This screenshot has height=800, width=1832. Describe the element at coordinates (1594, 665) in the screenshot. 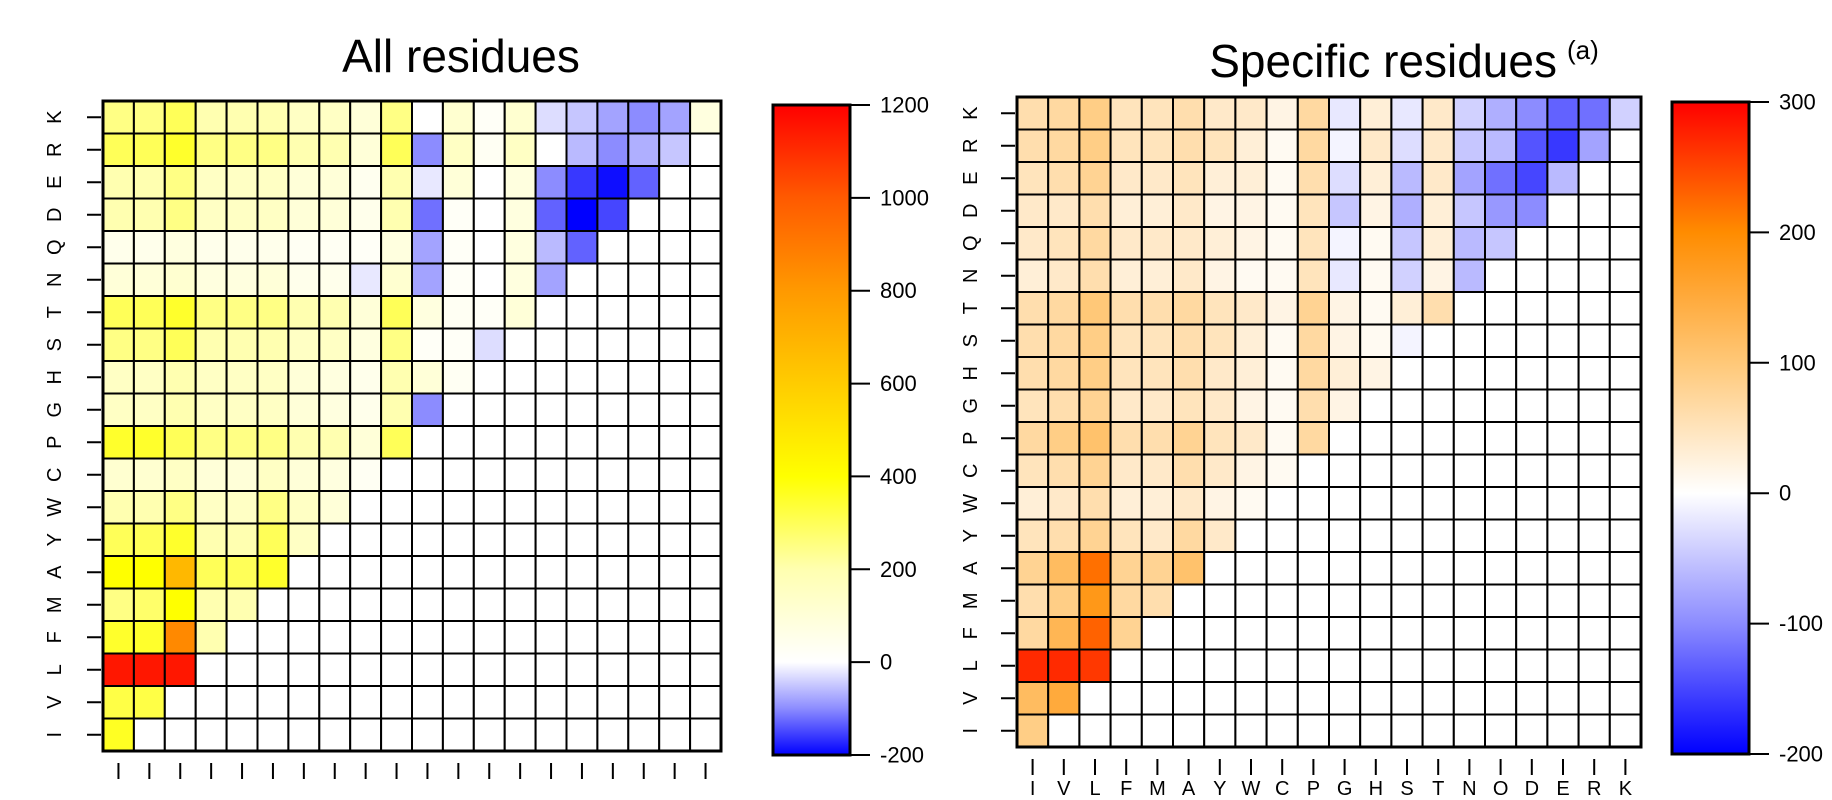

I see `heatmap-cell-L-R` at that location.